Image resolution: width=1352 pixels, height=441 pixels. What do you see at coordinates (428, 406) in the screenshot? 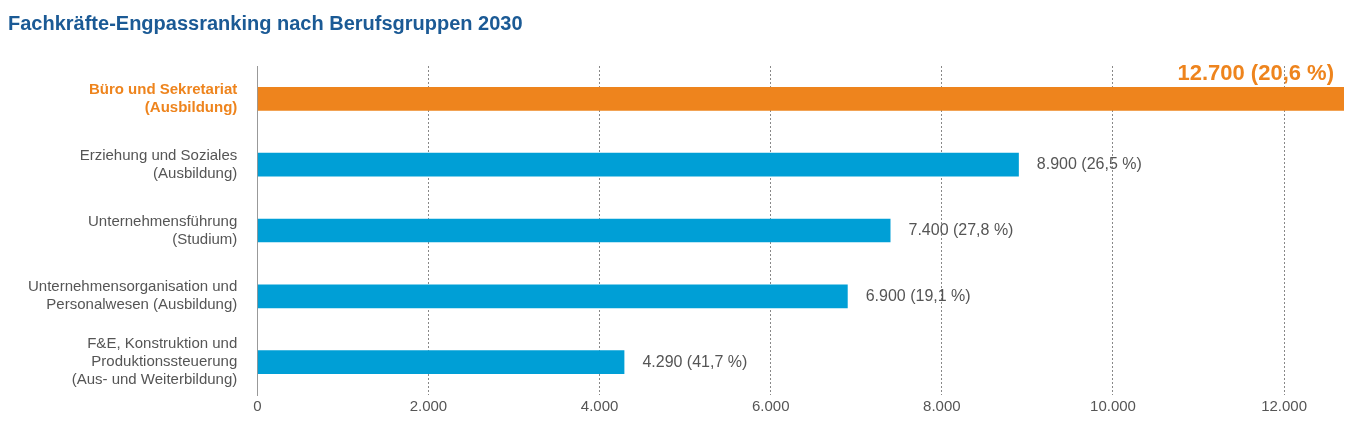
I see `x-tick-label: 2.000` at bounding box center [428, 406].